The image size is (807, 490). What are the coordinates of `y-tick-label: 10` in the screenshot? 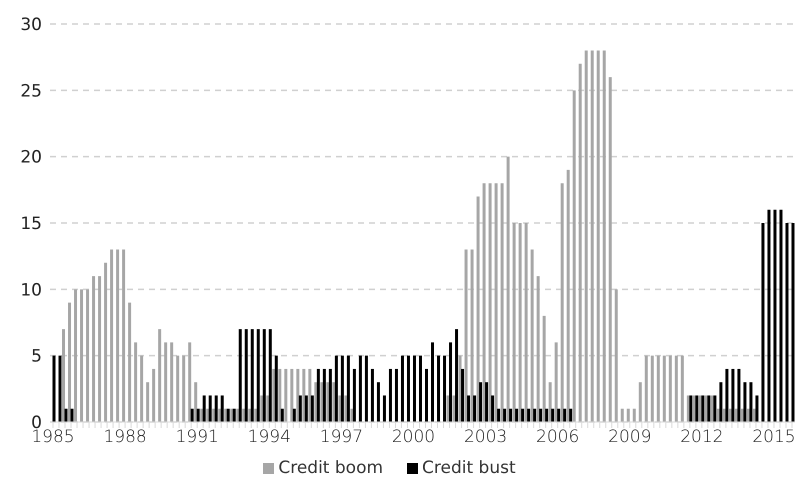 It's located at (31, 290).